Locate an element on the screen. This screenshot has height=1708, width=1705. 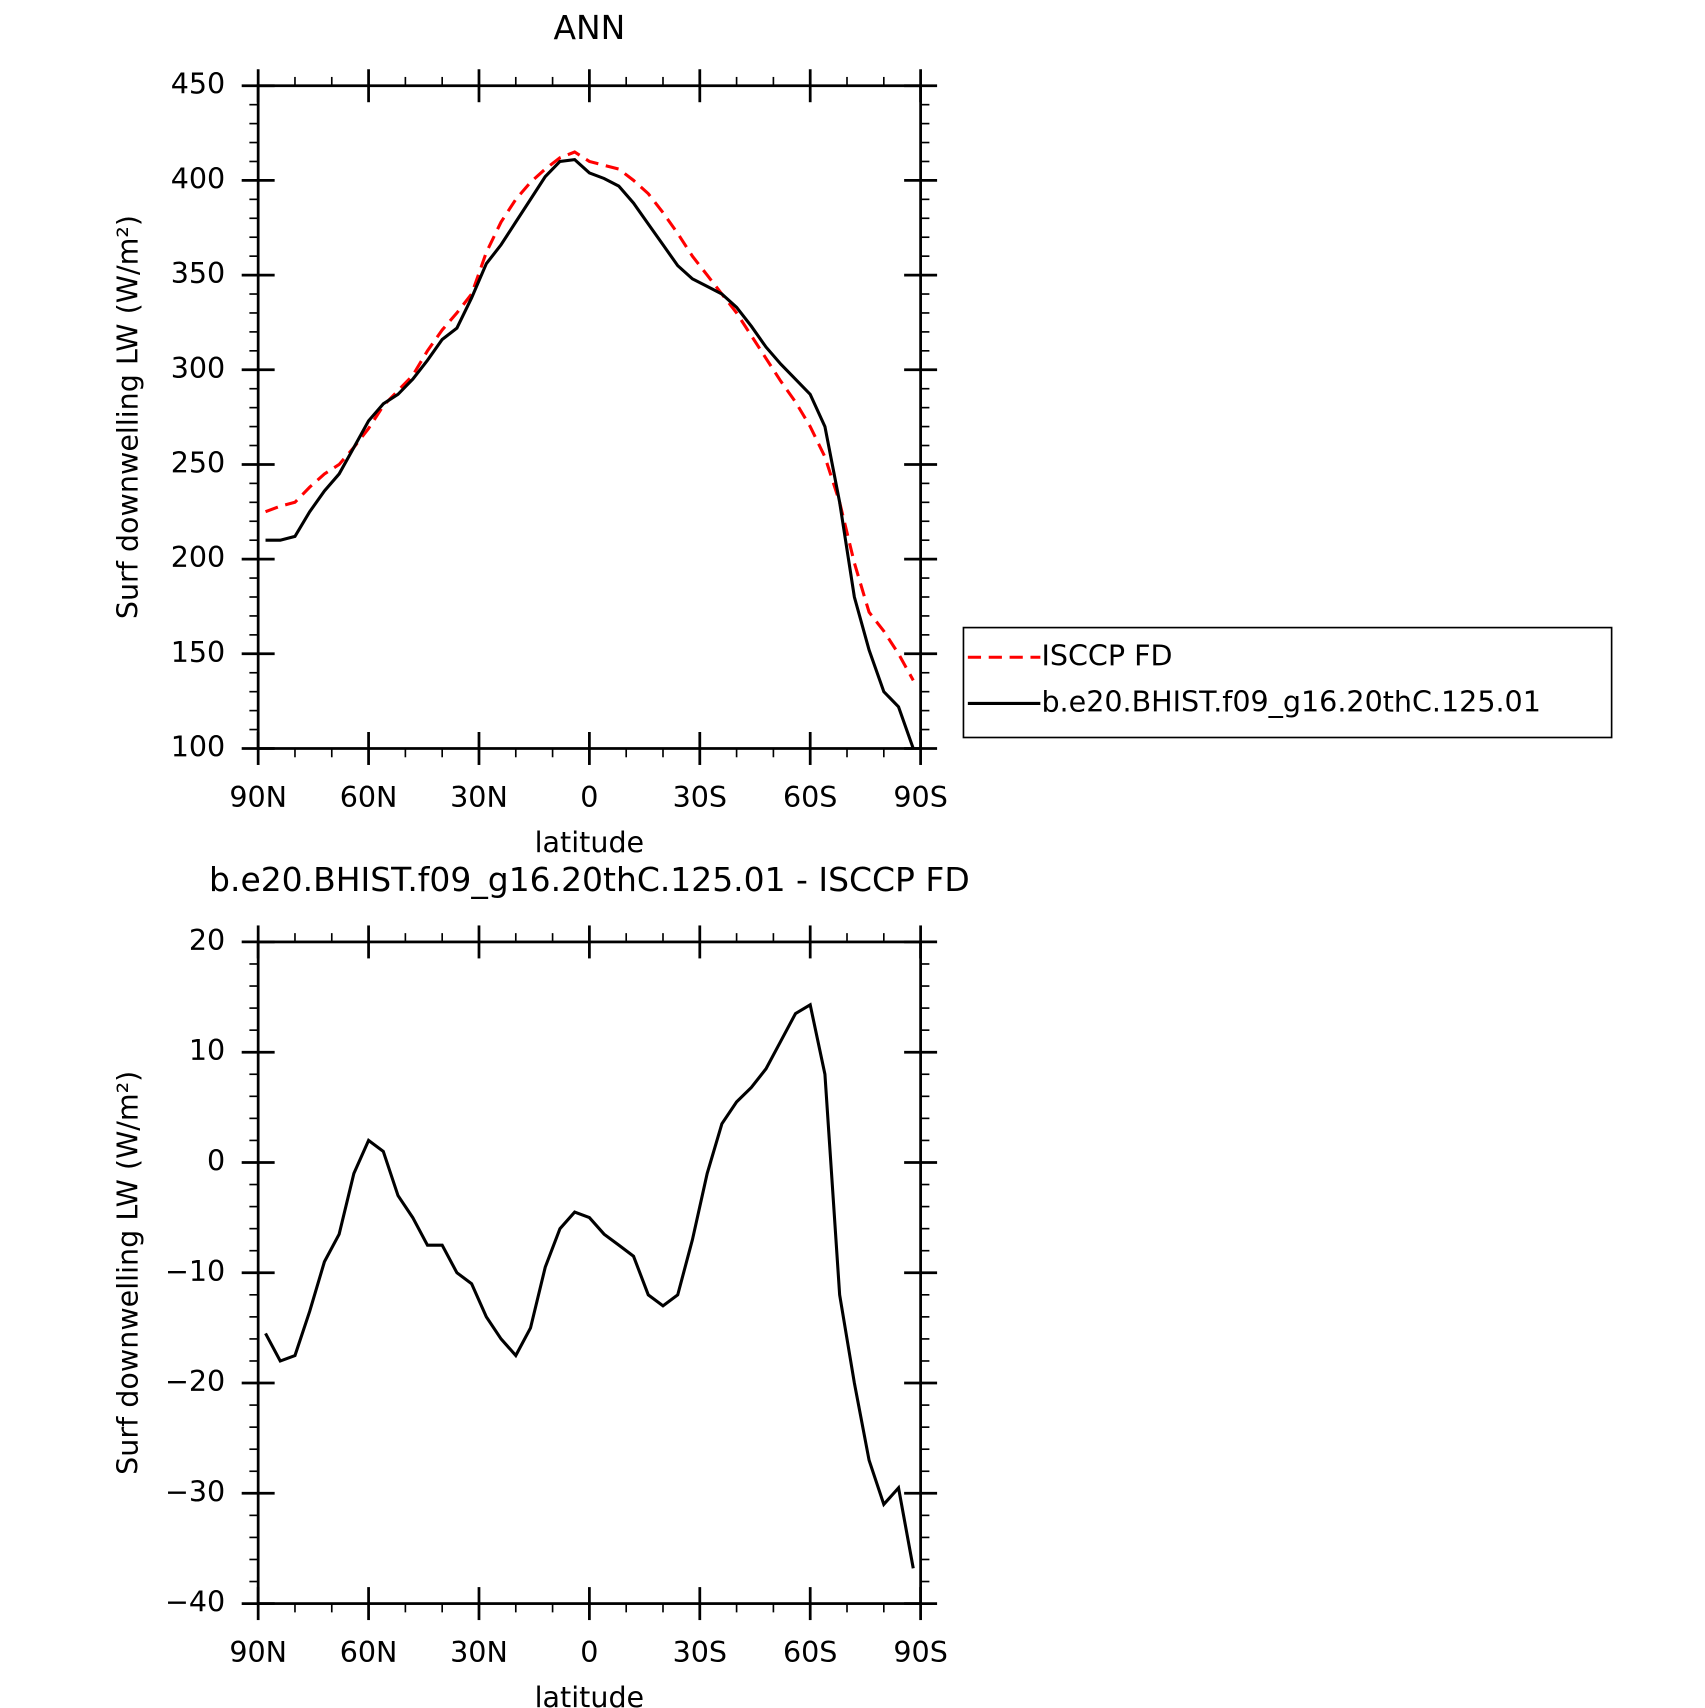
y-tick-label: 0 is located at coordinates (216, 1160).